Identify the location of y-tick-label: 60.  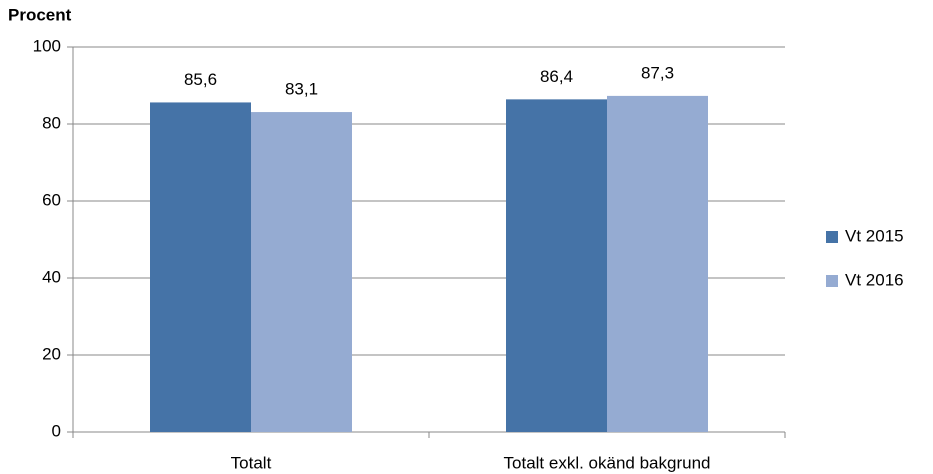
(51, 199).